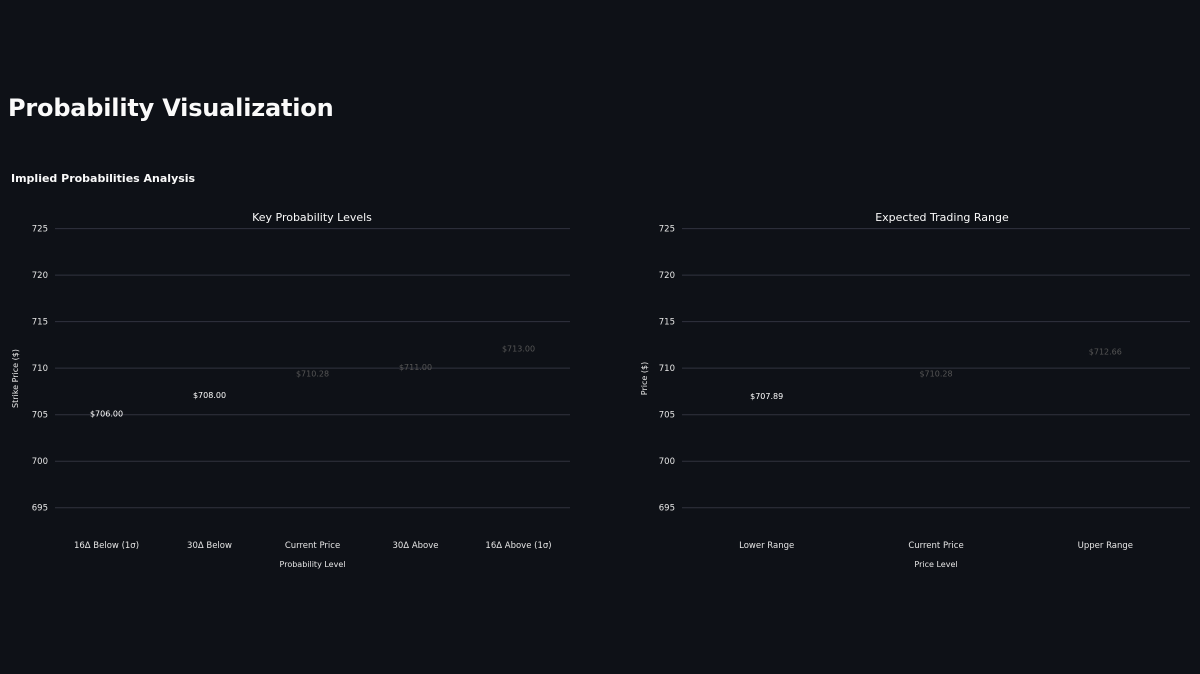 The width and height of the screenshot is (1200, 674). What do you see at coordinates (518, 546) in the screenshot?
I see `x-tick-label: 16Δ Above (1σ)` at bounding box center [518, 546].